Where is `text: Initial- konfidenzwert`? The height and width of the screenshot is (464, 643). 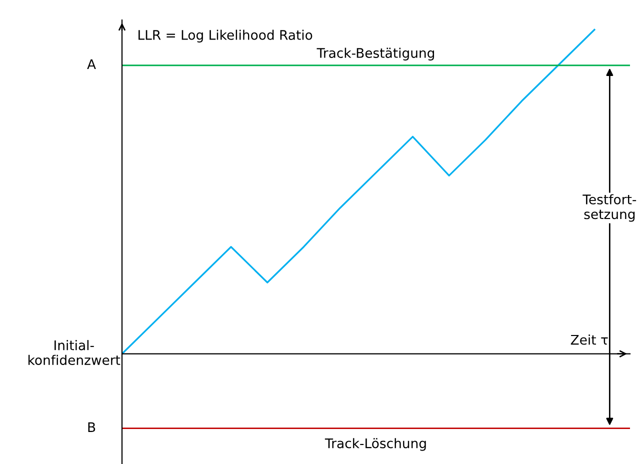
text: Initial- konfidenzwert is located at coordinates (74, 353).